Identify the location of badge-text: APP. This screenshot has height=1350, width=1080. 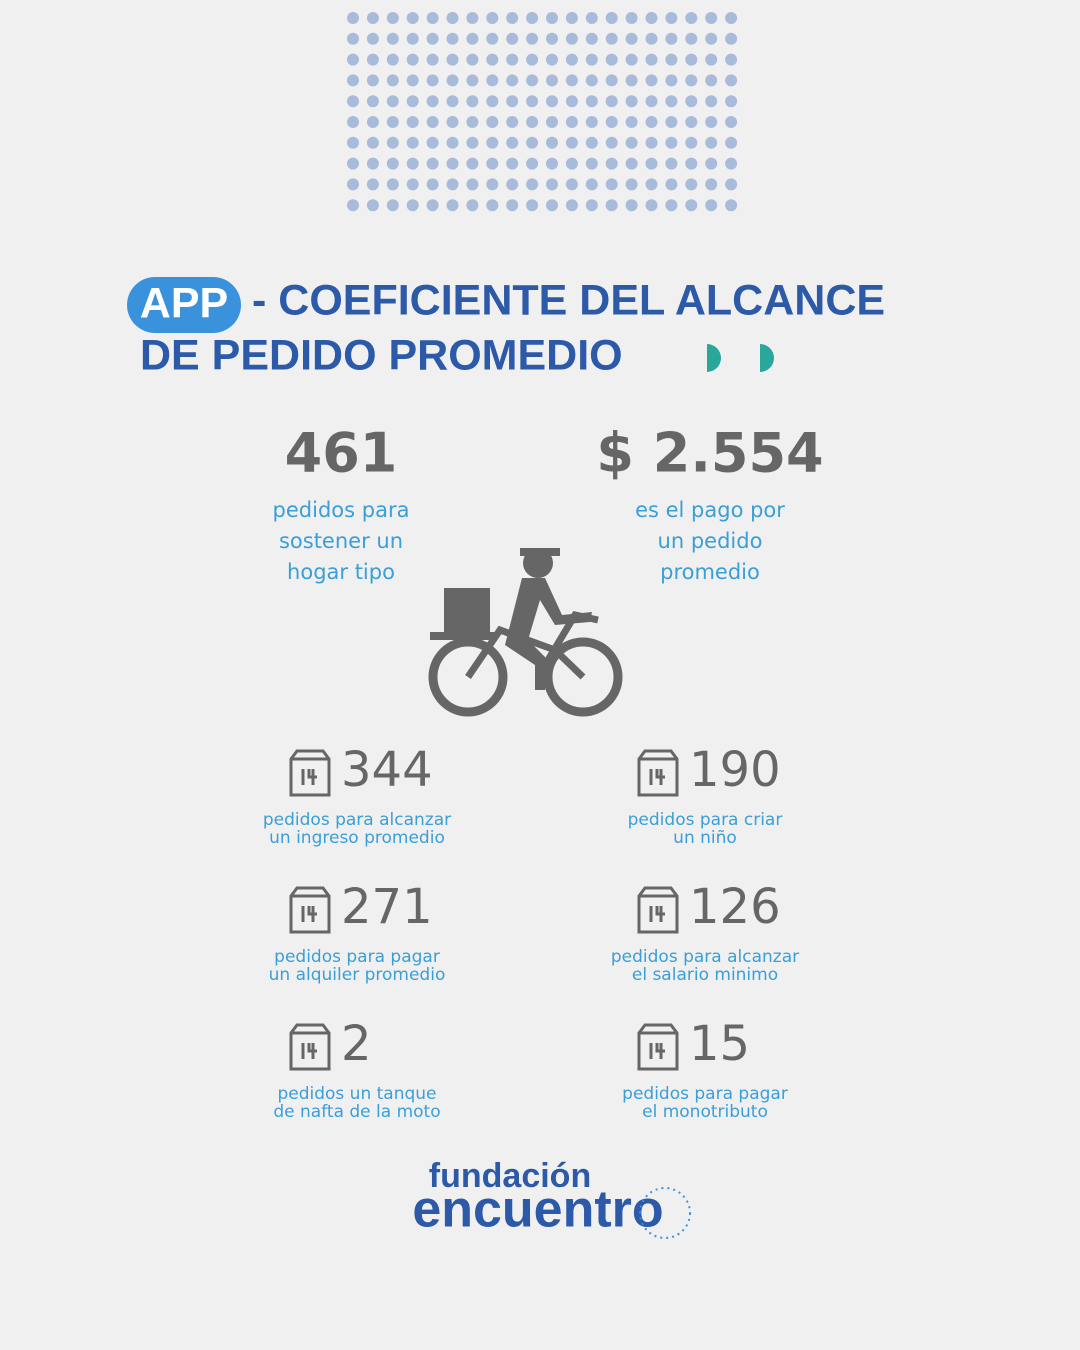
(184, 303).